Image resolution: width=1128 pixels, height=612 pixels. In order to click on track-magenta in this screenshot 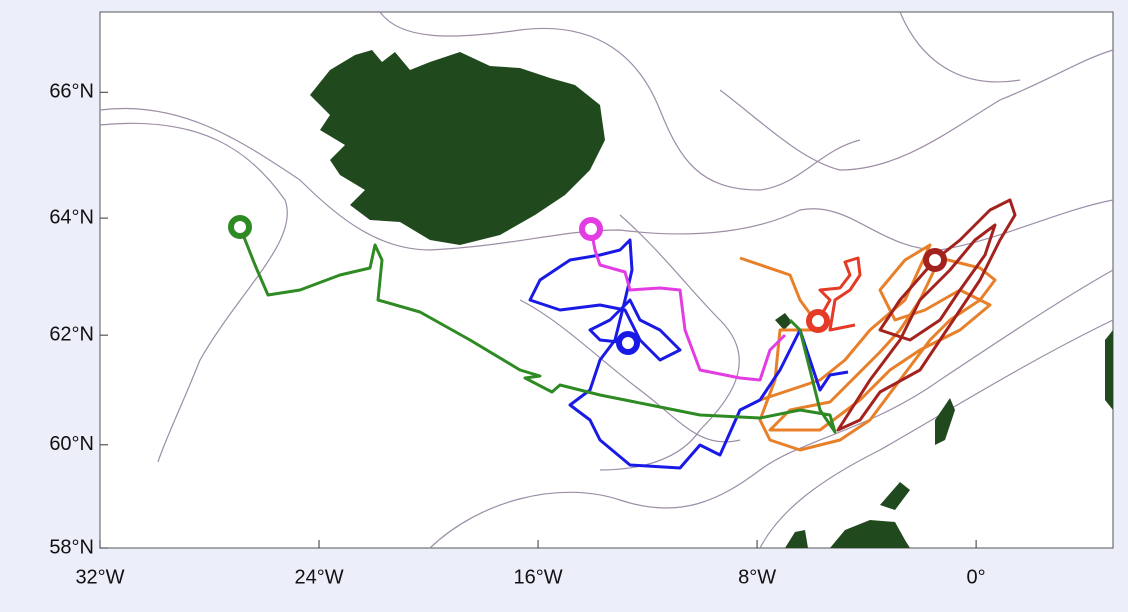, I will do `click(688, 305)`.